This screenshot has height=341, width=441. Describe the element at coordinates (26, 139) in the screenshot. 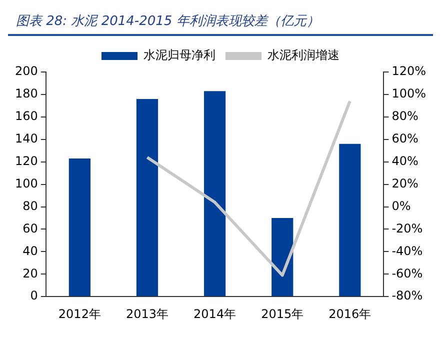

I see `y-tick-label: 140` at that location.